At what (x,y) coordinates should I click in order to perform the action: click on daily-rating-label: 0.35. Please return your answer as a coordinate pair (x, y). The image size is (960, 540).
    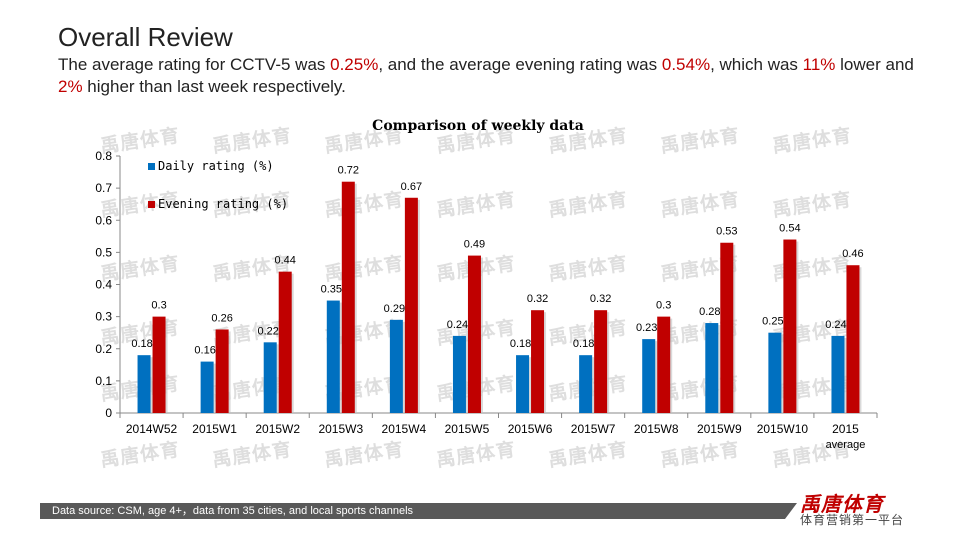
    Looking at the image, I should click on (331, 290).